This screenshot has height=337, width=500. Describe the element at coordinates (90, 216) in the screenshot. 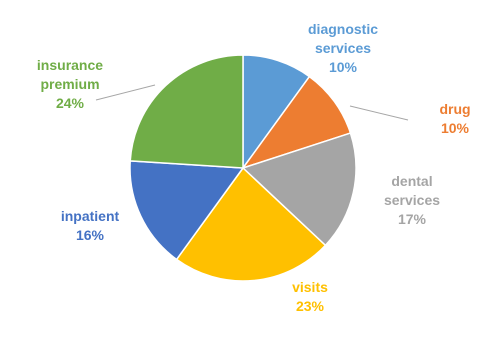

I see `category-label: inpatient` at that location.